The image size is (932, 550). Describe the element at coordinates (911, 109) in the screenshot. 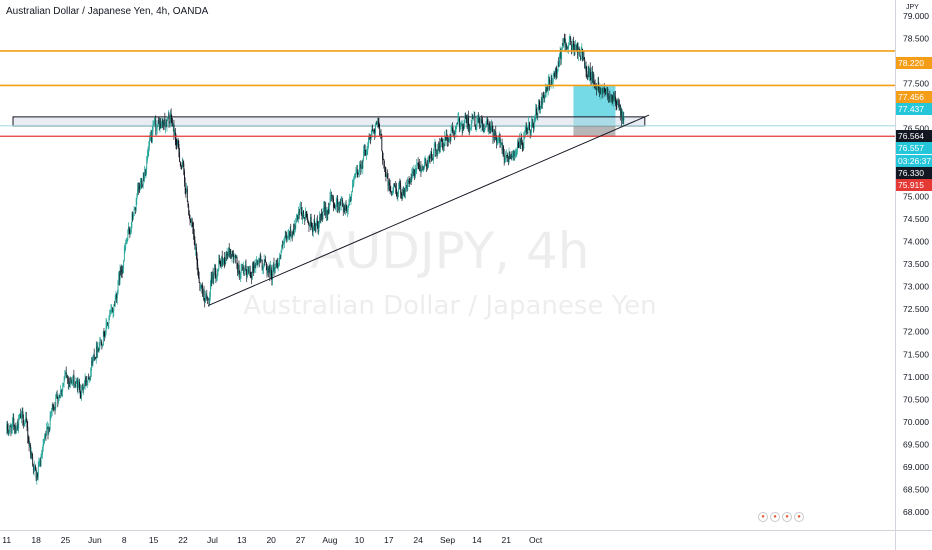

I see `price-badge-label: 77.437` at that location.